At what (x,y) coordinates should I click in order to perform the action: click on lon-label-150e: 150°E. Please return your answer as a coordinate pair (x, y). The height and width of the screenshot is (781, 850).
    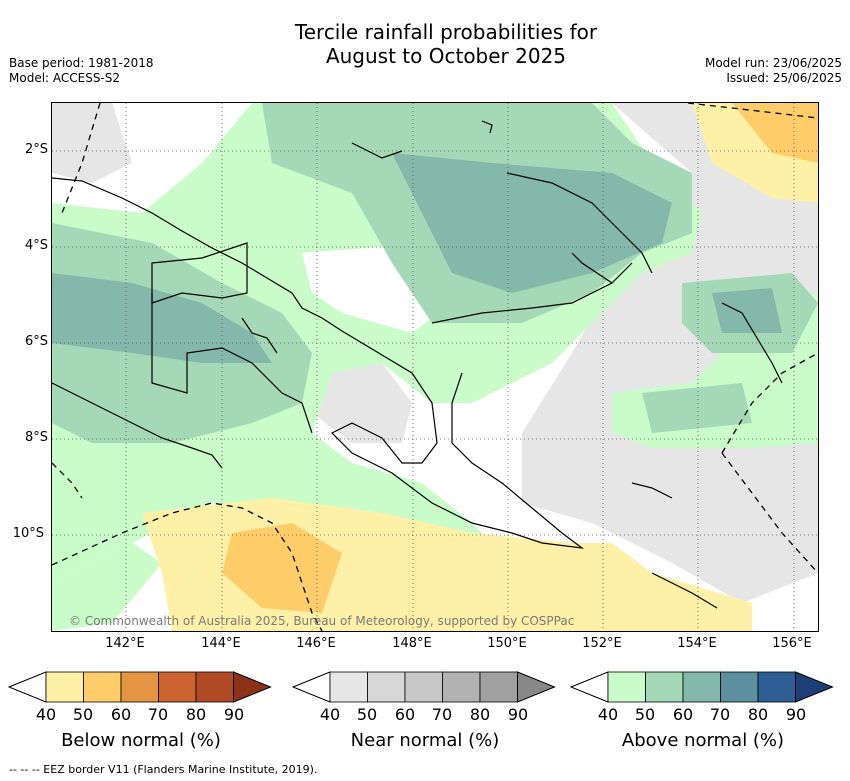
    Looking at the image, I should click on (507, 643).